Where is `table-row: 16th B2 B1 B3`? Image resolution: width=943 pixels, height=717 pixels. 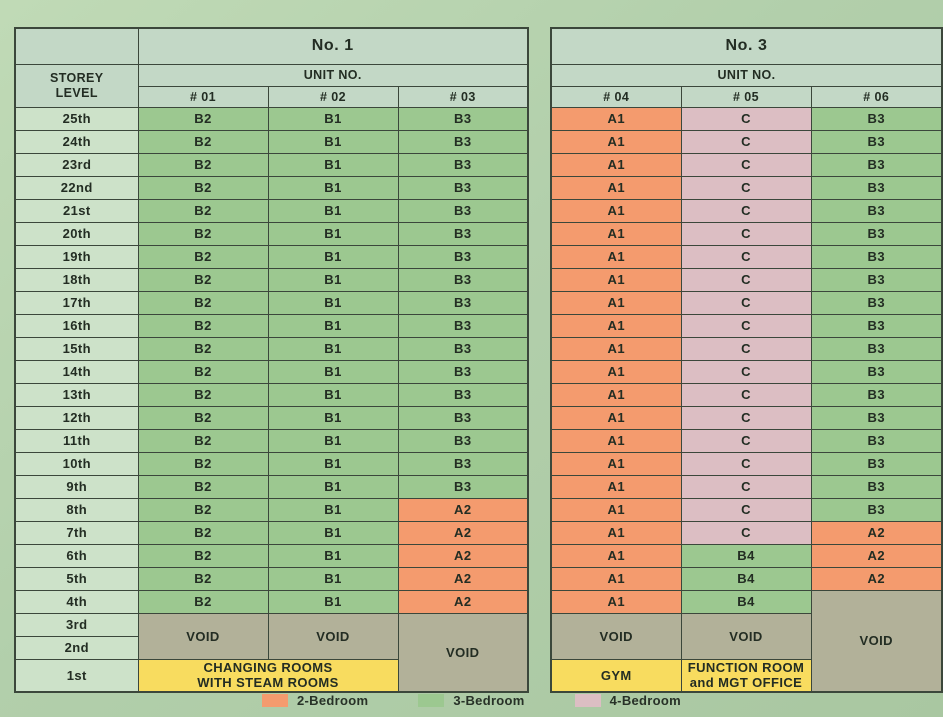 table-row: 16th B2 B1 B3 is located at coordinates (271, 325).